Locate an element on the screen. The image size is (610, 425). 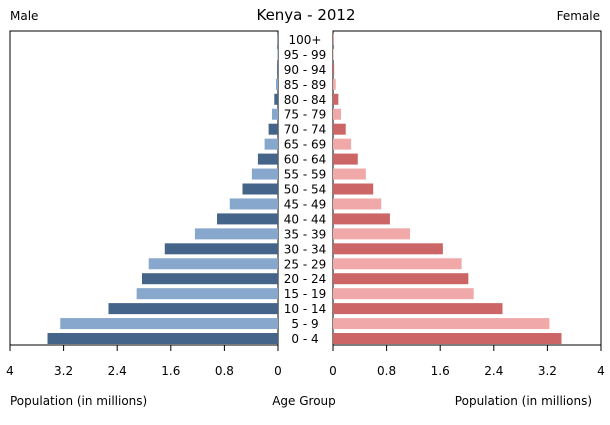
female-tick-label: 0 is located at coordinates (333, 371).